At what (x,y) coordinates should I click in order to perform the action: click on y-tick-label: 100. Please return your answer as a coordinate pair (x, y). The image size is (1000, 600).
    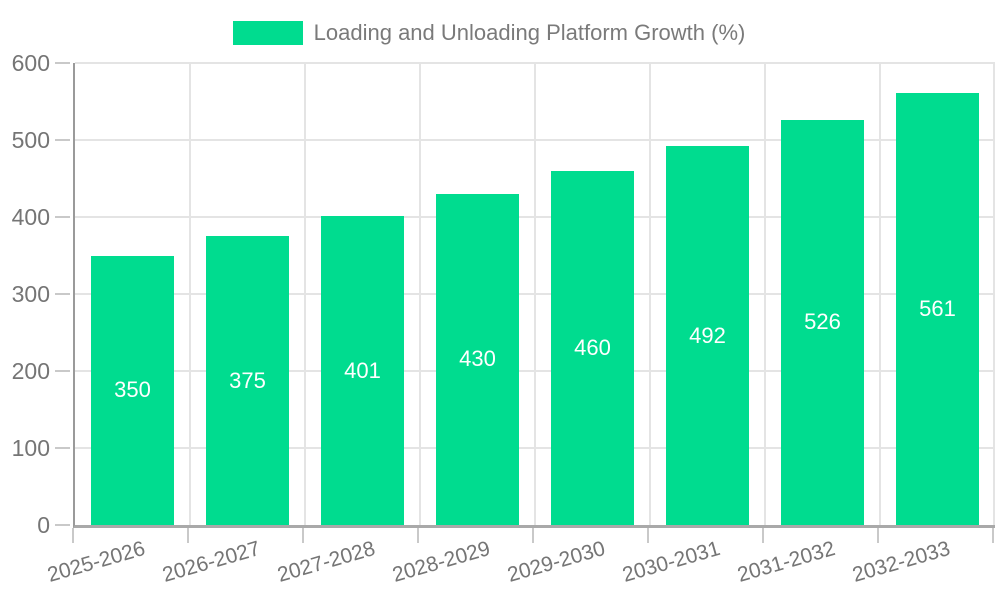
    Looking at the image, I should click on (30, 448).